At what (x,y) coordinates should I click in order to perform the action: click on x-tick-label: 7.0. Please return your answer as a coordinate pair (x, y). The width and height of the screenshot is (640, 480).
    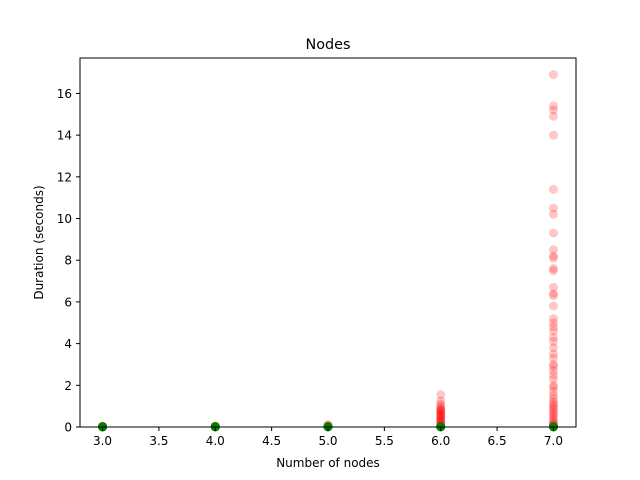
    Looking at the image, I should click on (553, 441).